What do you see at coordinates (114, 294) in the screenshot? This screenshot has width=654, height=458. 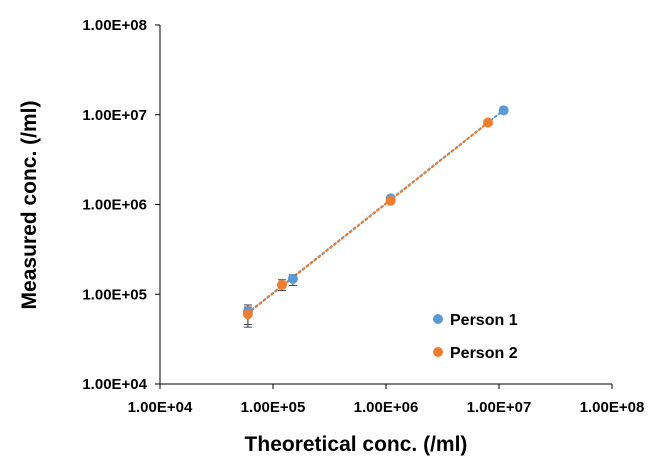 I see `y-tick-label: 1.00E+05` at bounding box center [114, 294].